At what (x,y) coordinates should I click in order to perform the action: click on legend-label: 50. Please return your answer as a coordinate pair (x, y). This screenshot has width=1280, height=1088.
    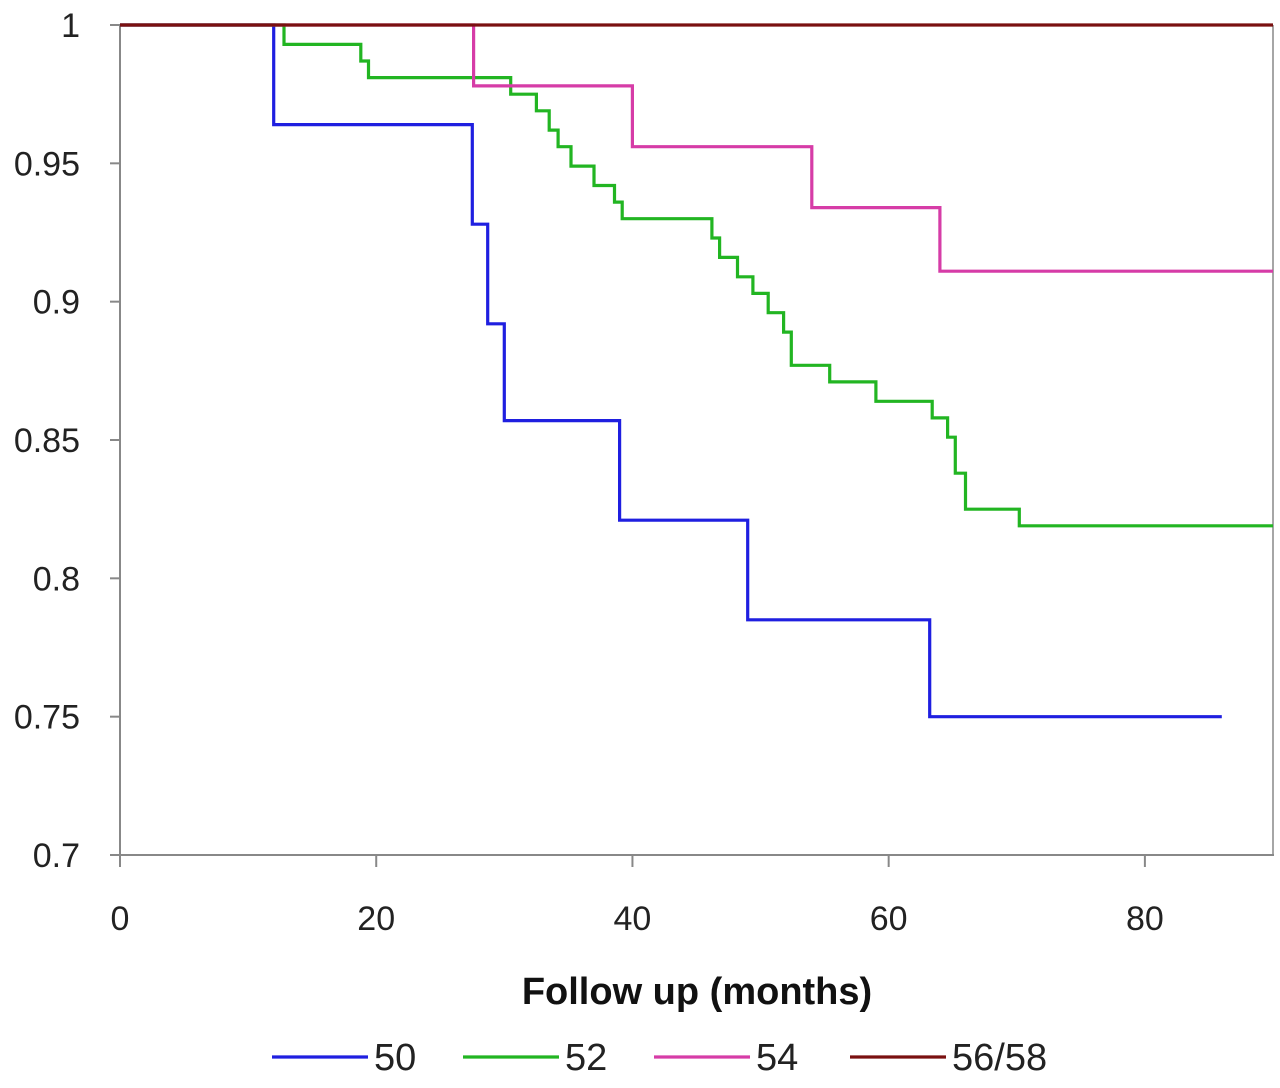
    Looking at the image, I should click on (395, 1058).